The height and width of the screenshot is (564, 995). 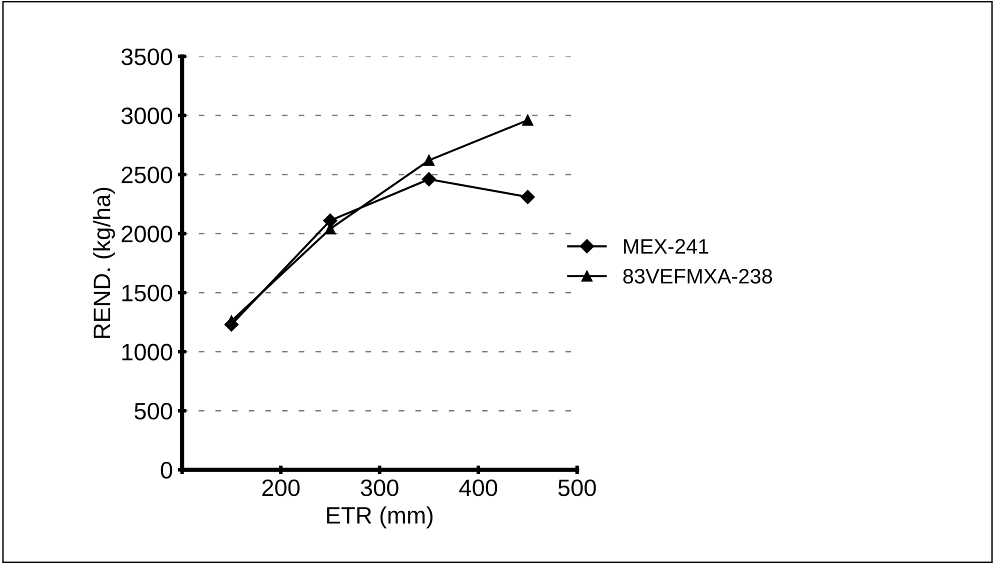 What do you see at coordinates (146, 116) in the screenshot?
I see `y-tick-label: 3000` at bounding box center [146, 116].